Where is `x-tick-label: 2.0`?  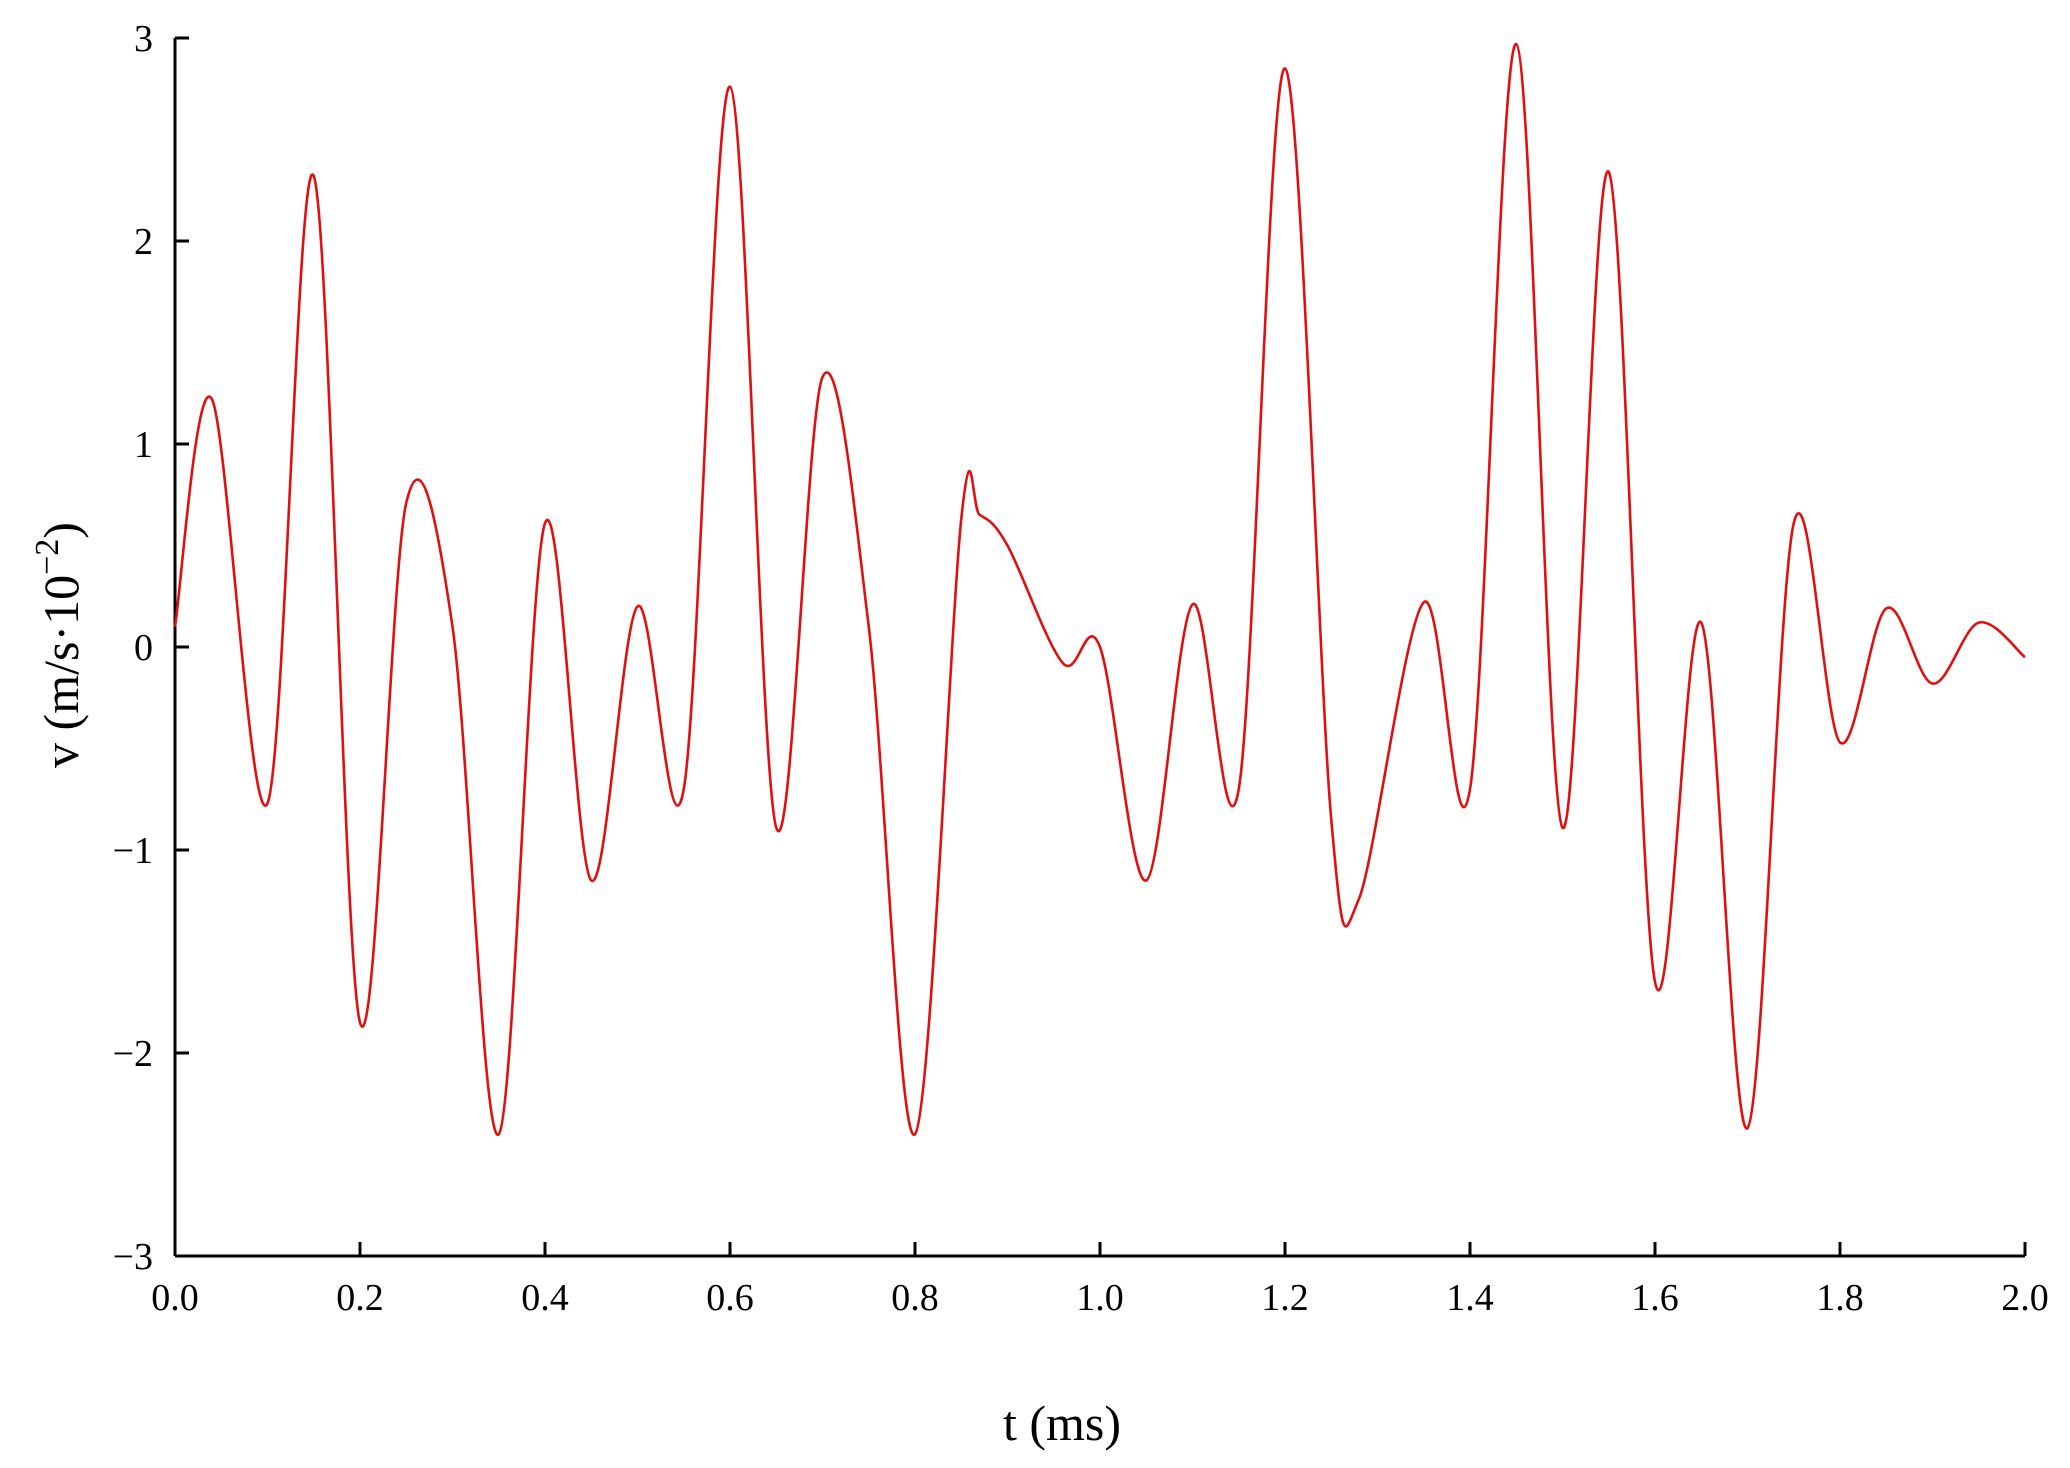
x-tick-label: 2.0 is located at coordinates (2025, 1298).